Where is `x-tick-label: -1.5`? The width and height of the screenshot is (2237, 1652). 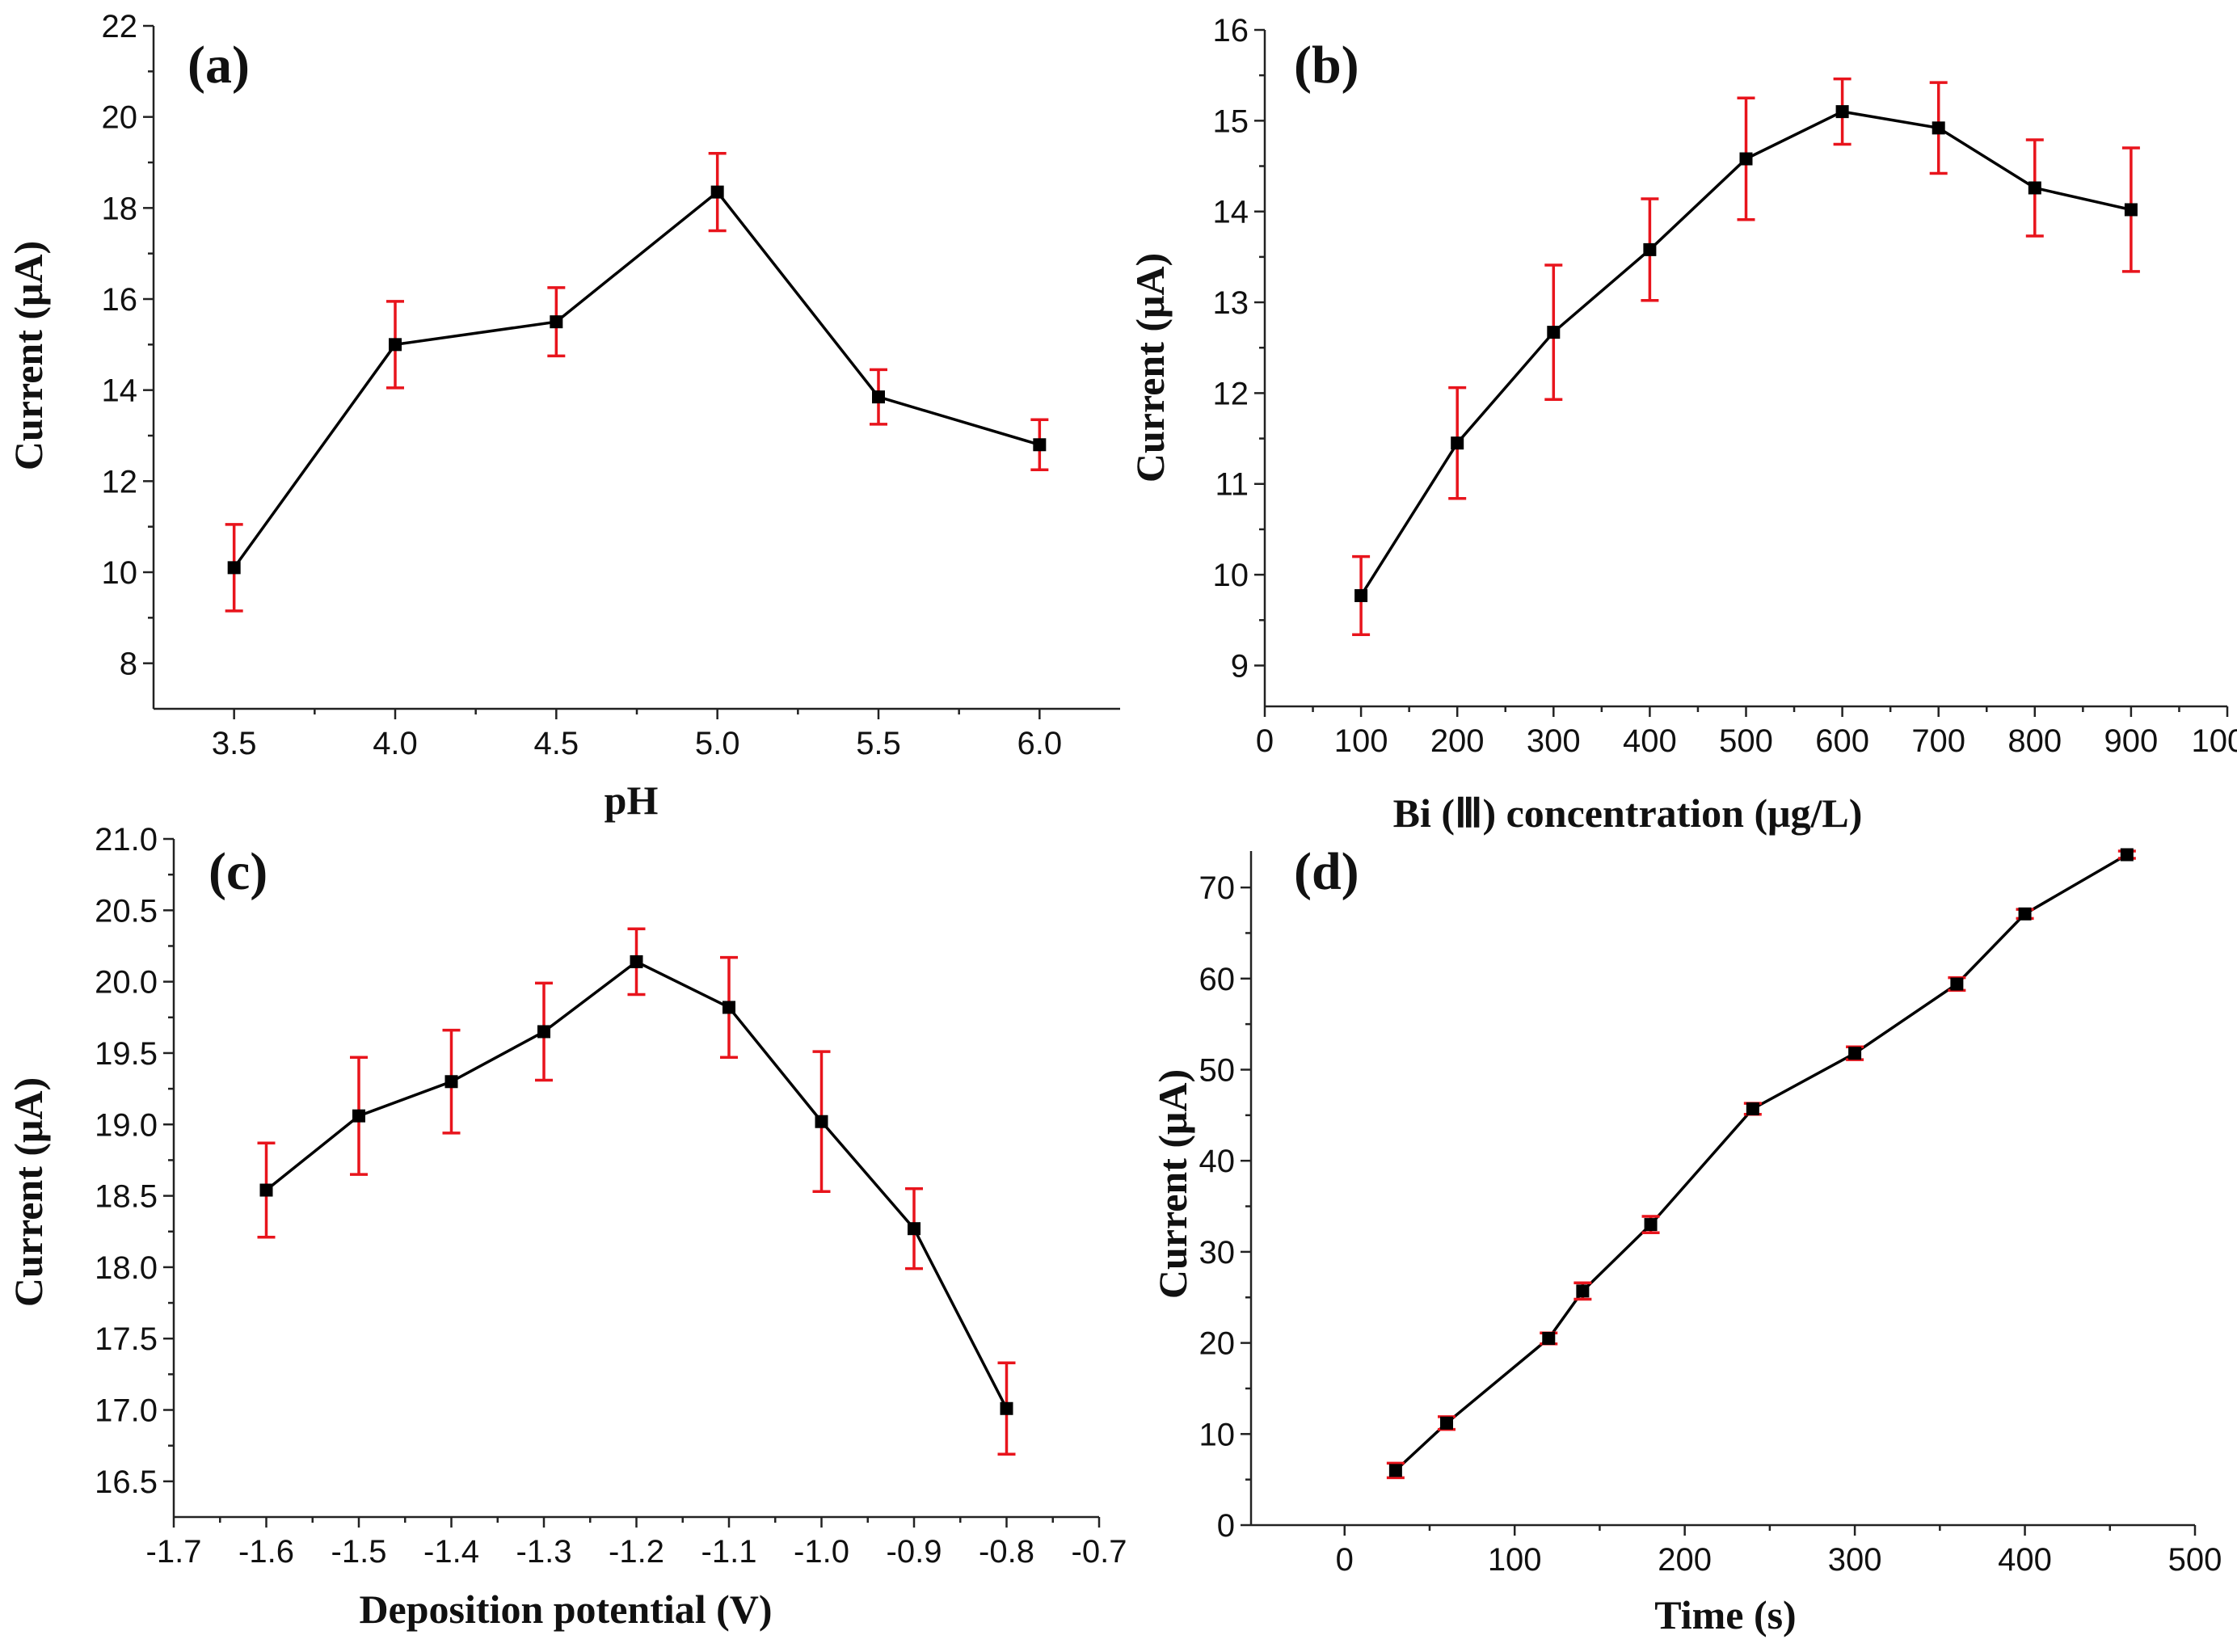 x-tick-label: -1.5 is located at coordinates (359, 1552).